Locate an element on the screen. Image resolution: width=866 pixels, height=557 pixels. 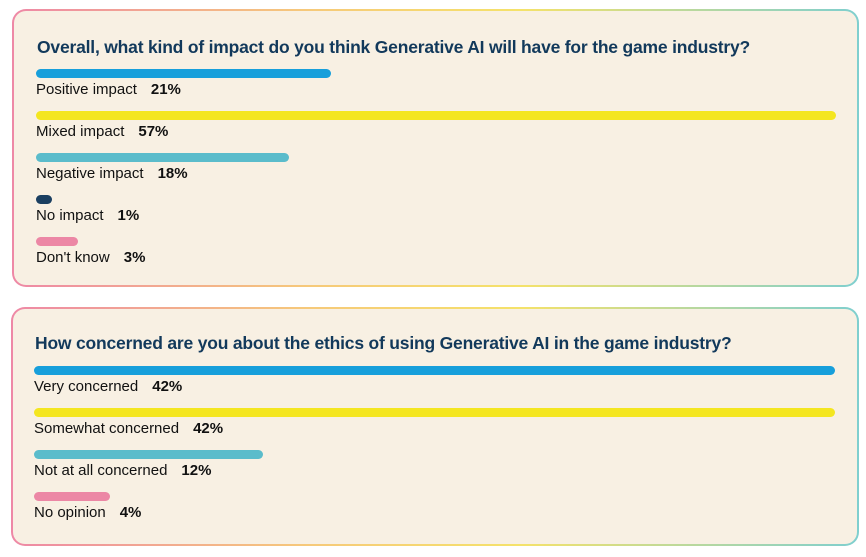
bar-row: Somewhat concerned 42% is located at coordinates (435, 428).